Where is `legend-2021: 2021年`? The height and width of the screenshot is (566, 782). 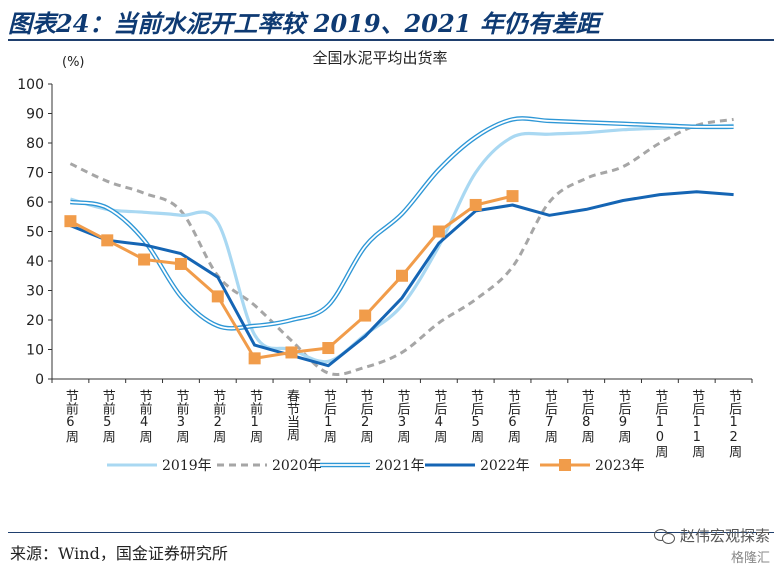
legend-2021: 2021年 is located at coordinates (372, 466).